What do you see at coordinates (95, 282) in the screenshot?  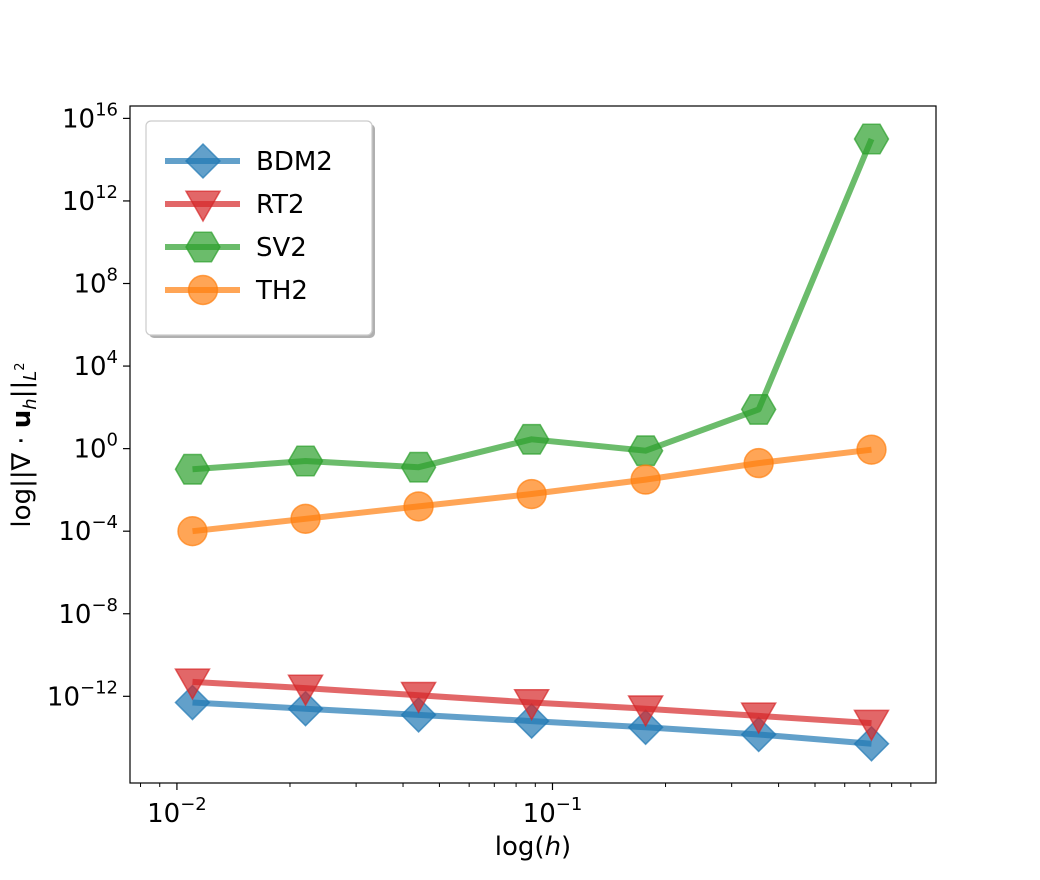 I see `y-tick-label: 10⁸` at bounding box center [95, 282].